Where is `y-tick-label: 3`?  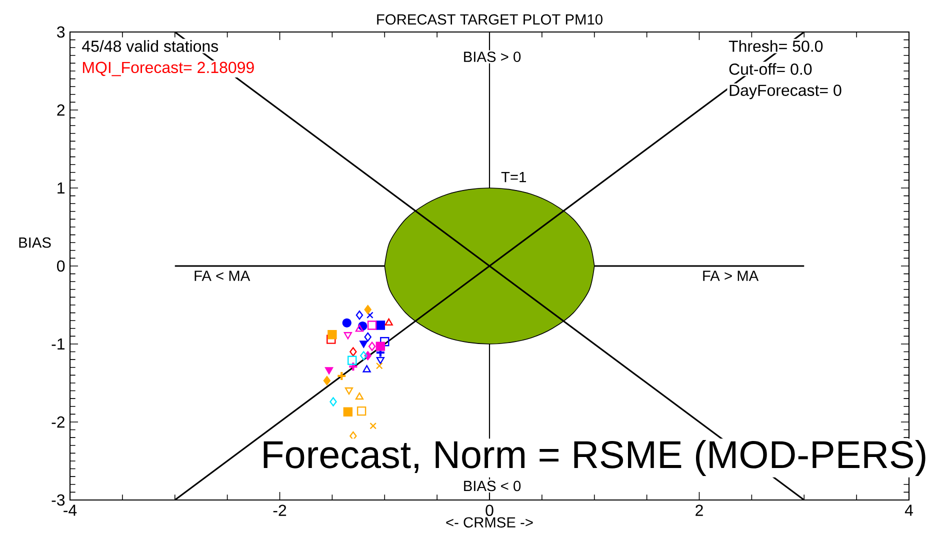 y-tick-label: 3 is located at coordinates (61, 32).